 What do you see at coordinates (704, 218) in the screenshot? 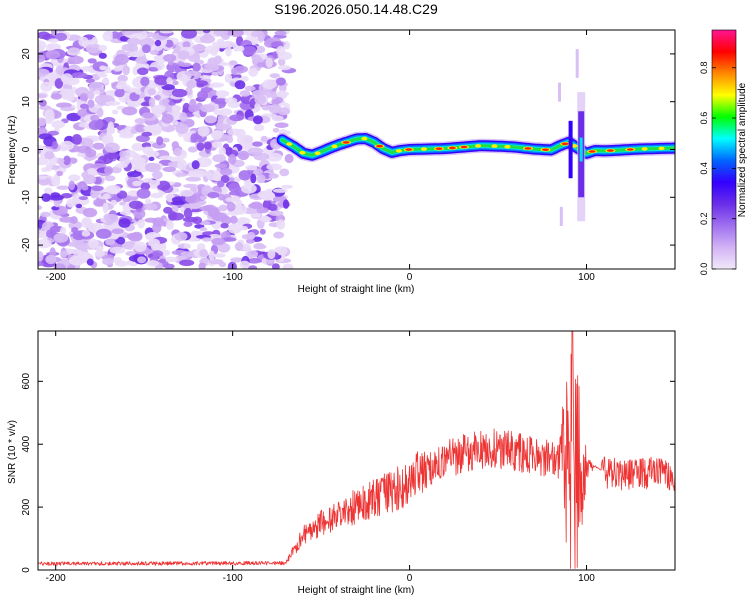
I see `colorbar-tick-label: 0.2` at bounding box center [704, 218].